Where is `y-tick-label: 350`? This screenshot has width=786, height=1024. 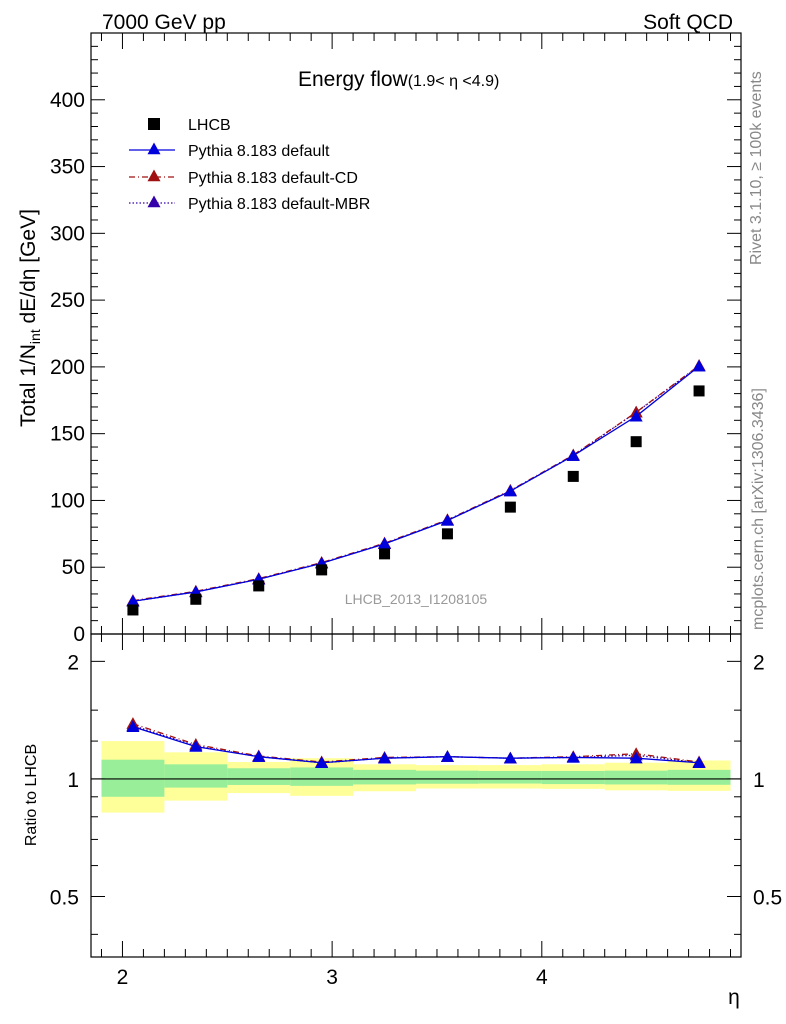
y-tick-label: 350 is located at coordinates (67, 167).